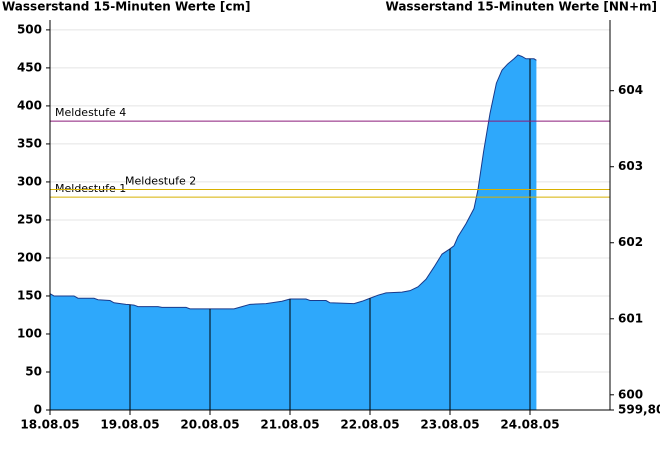 Image resolution: width=660 pixels, height=455 pixels. What do you see at coordinates (289, 425) in the screenshot?
I see `x-tick-label: 21.08.05` at bounding box center [289, 425].